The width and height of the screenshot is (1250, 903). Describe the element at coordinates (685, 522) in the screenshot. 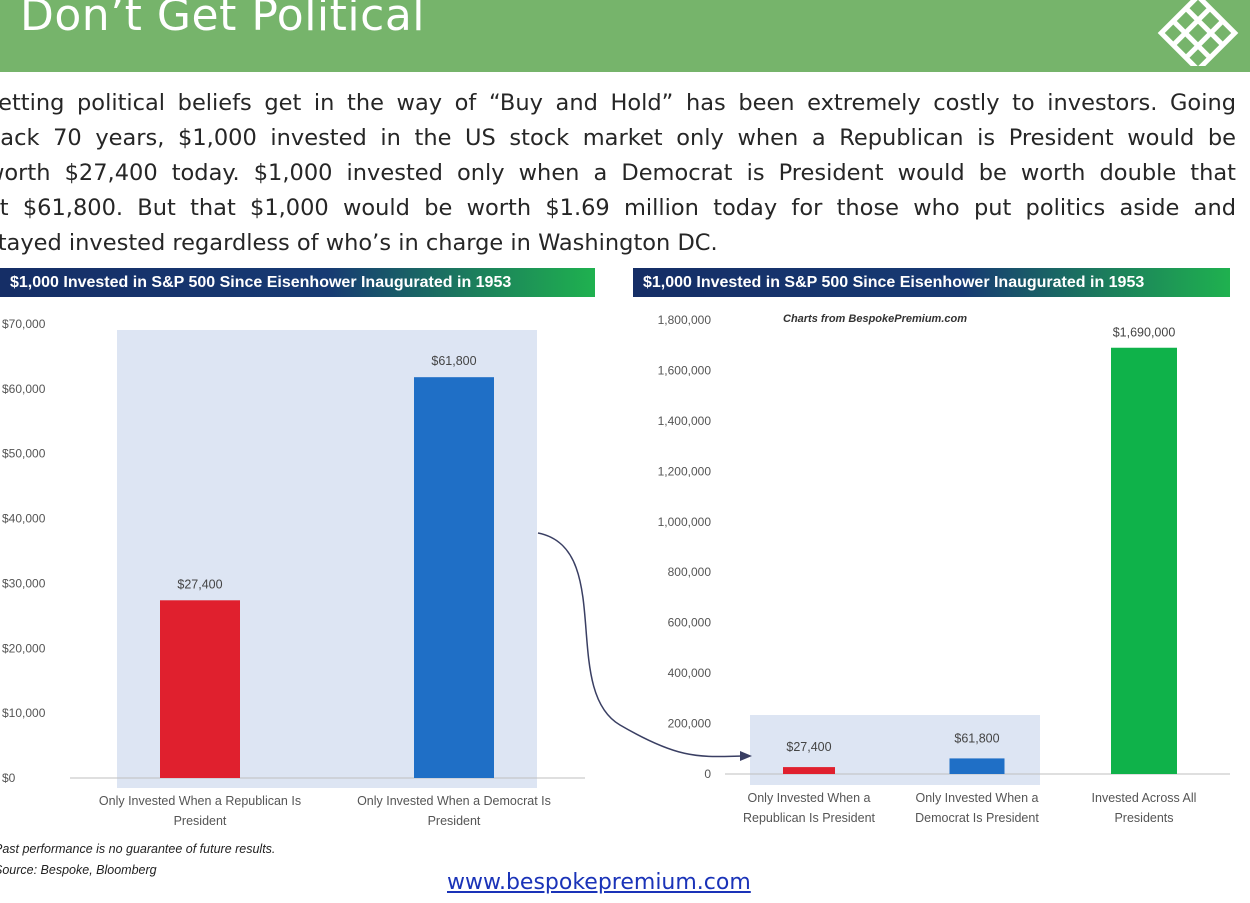

I see `right-y-tick-label: 1,000,000` at that location.